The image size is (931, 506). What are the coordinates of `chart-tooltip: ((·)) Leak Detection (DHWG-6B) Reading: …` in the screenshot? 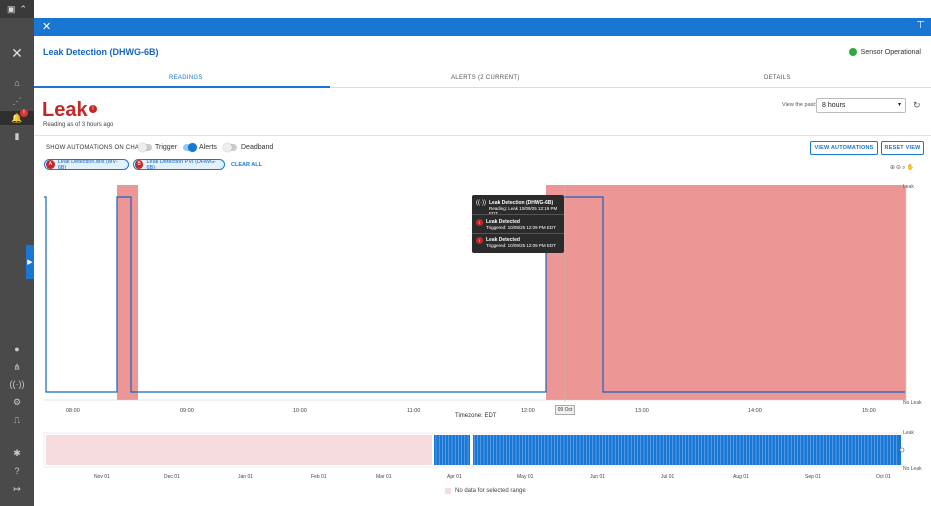 It's located at (518, 224).